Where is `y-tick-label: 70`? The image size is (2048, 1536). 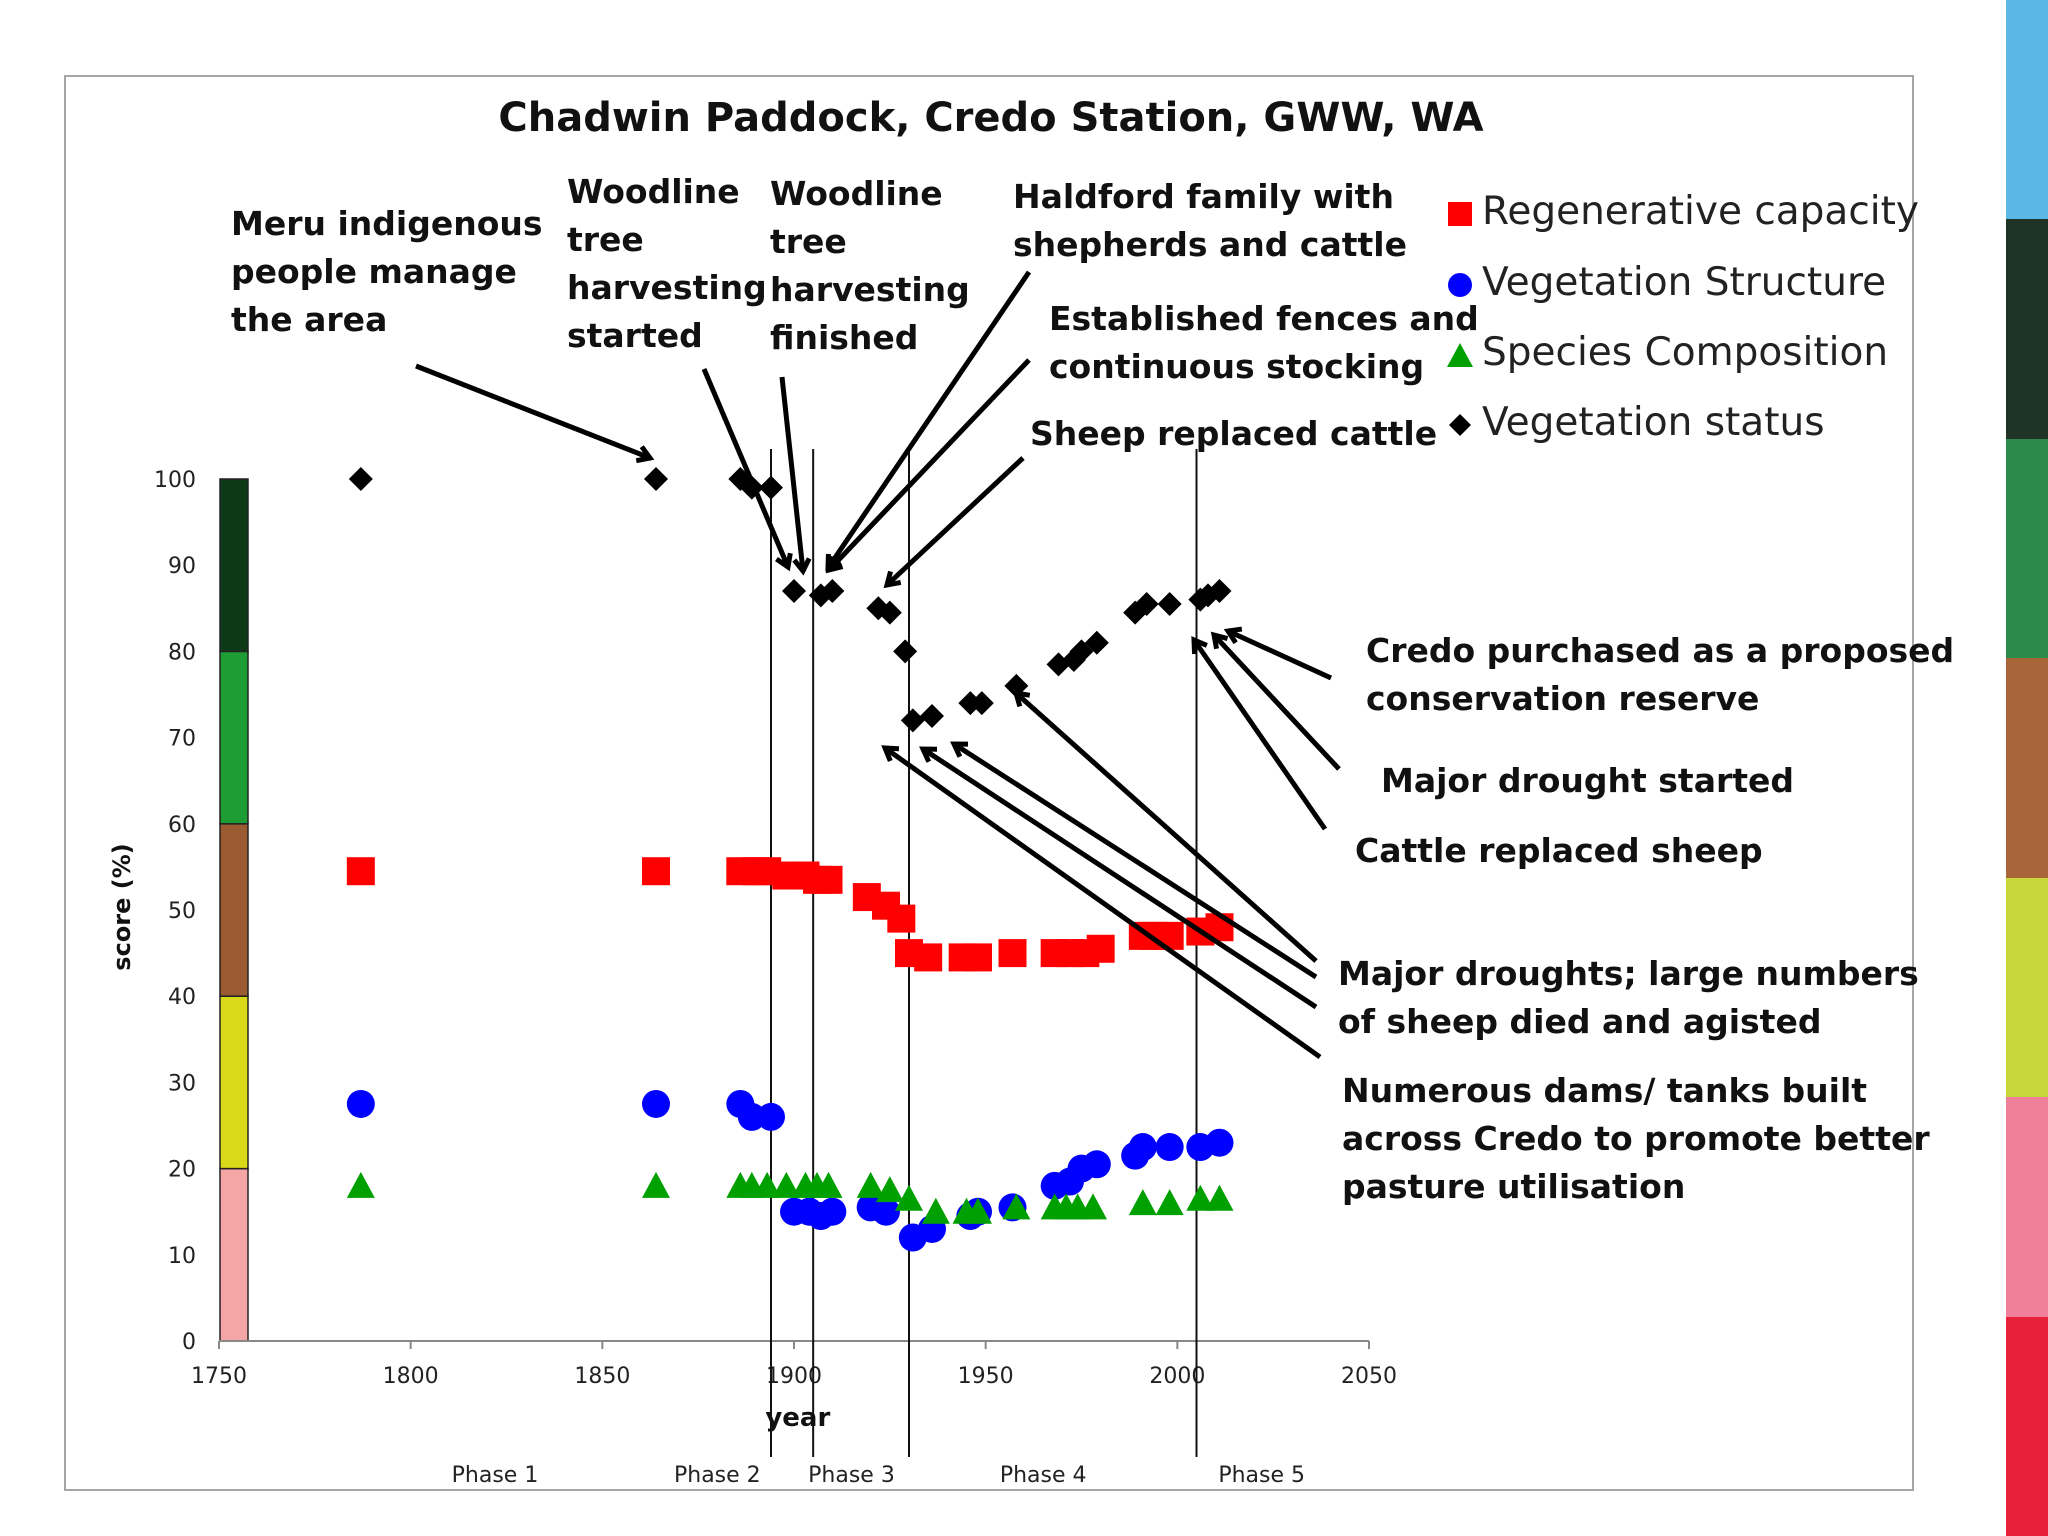 y-tick-label: 70 is located at coordinates (182, 739).